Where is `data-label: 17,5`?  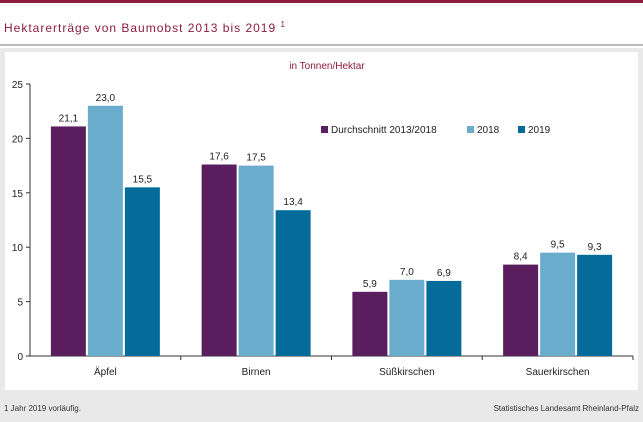 data-label: 17,5 is located at coordinates (256, 158).